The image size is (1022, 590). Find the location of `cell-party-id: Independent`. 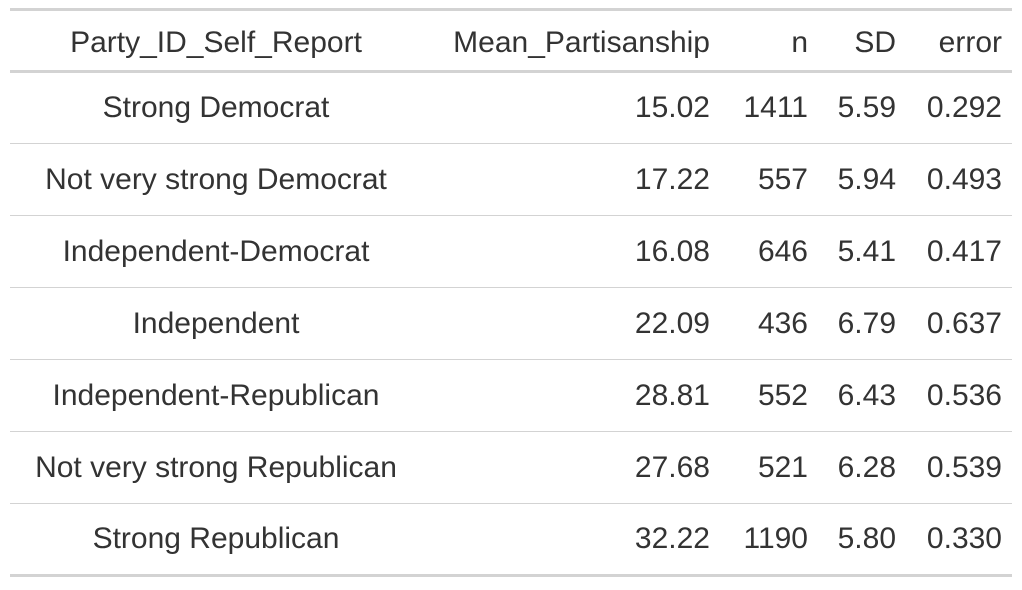

cell-party-id: Independent is located at coordinates (216, 323).